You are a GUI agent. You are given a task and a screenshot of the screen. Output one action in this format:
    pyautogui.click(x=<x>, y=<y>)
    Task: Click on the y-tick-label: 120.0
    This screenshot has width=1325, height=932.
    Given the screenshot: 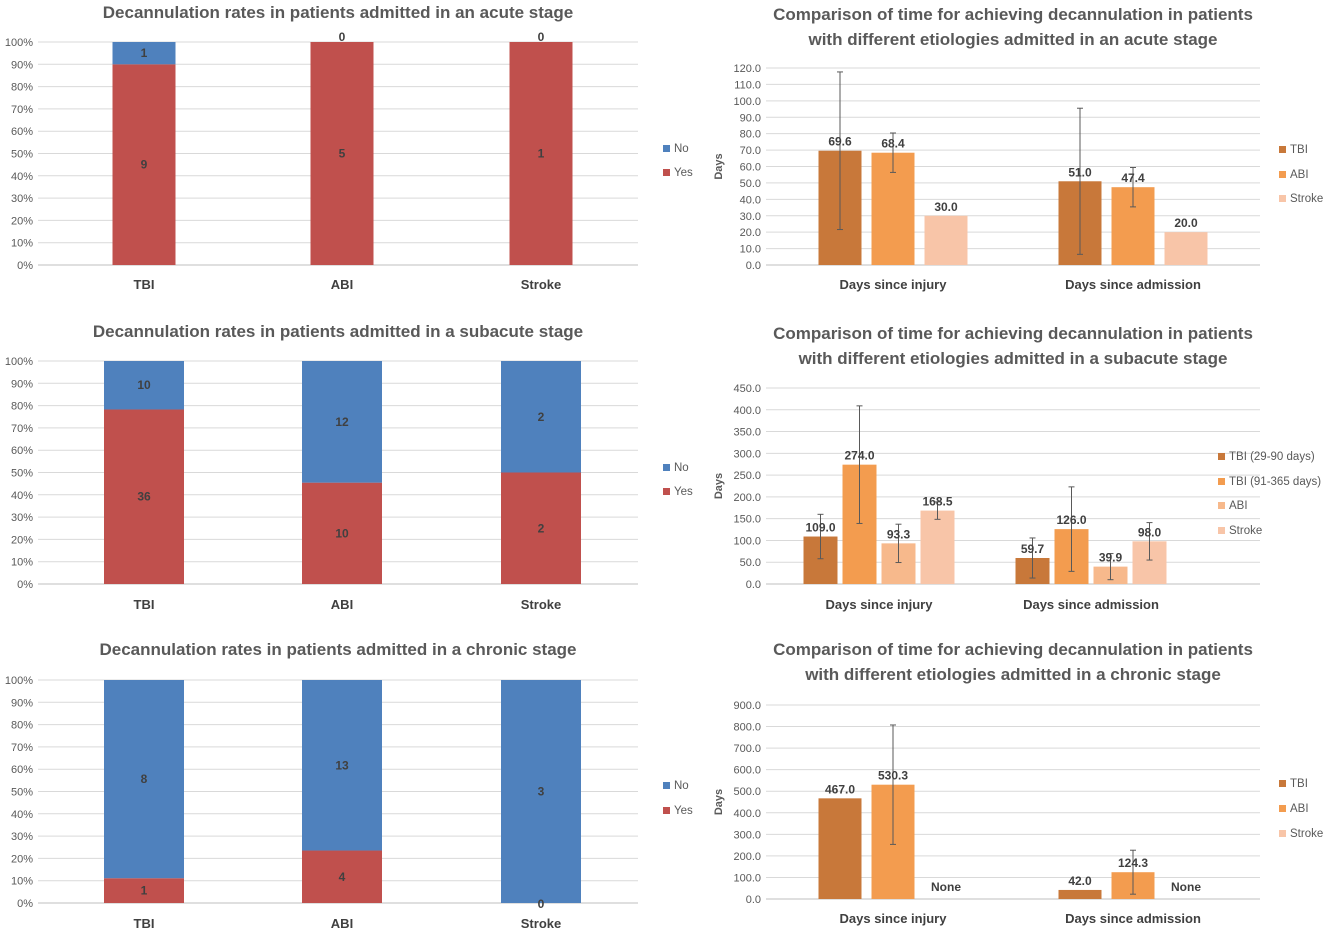 What is the action you would take?
    pyautogui.click(x=747, y=69)
    